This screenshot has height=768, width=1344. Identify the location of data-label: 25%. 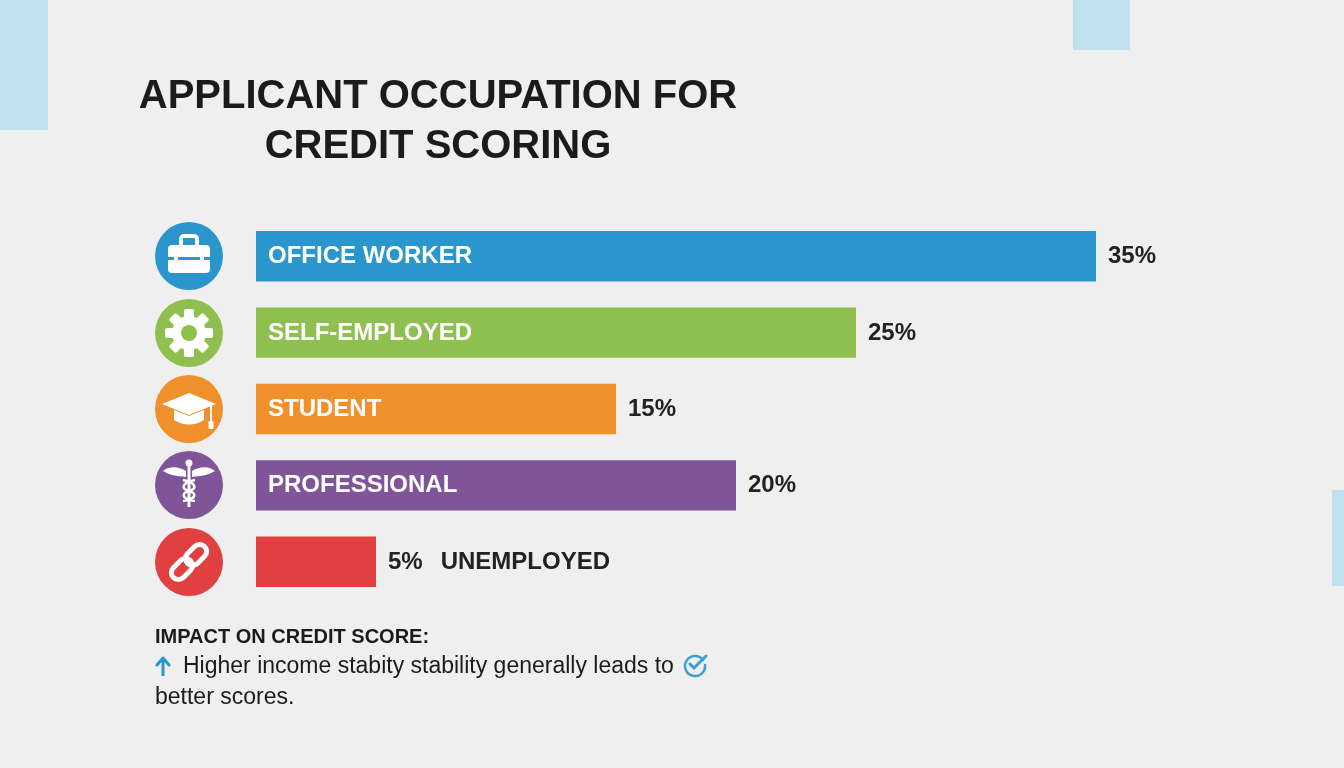
(892, 331).